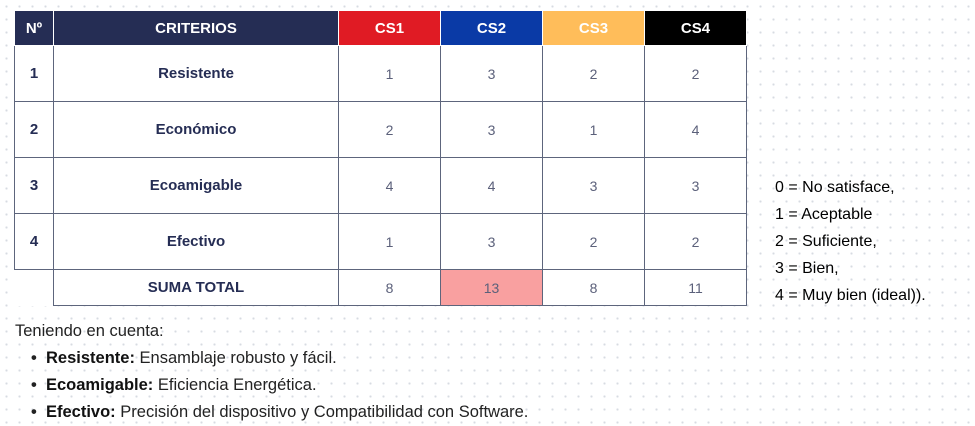 The image size is (975, 426). I want to click on table-row: 3 Ecoamigable 4 4 3 3, so click(380, 185).